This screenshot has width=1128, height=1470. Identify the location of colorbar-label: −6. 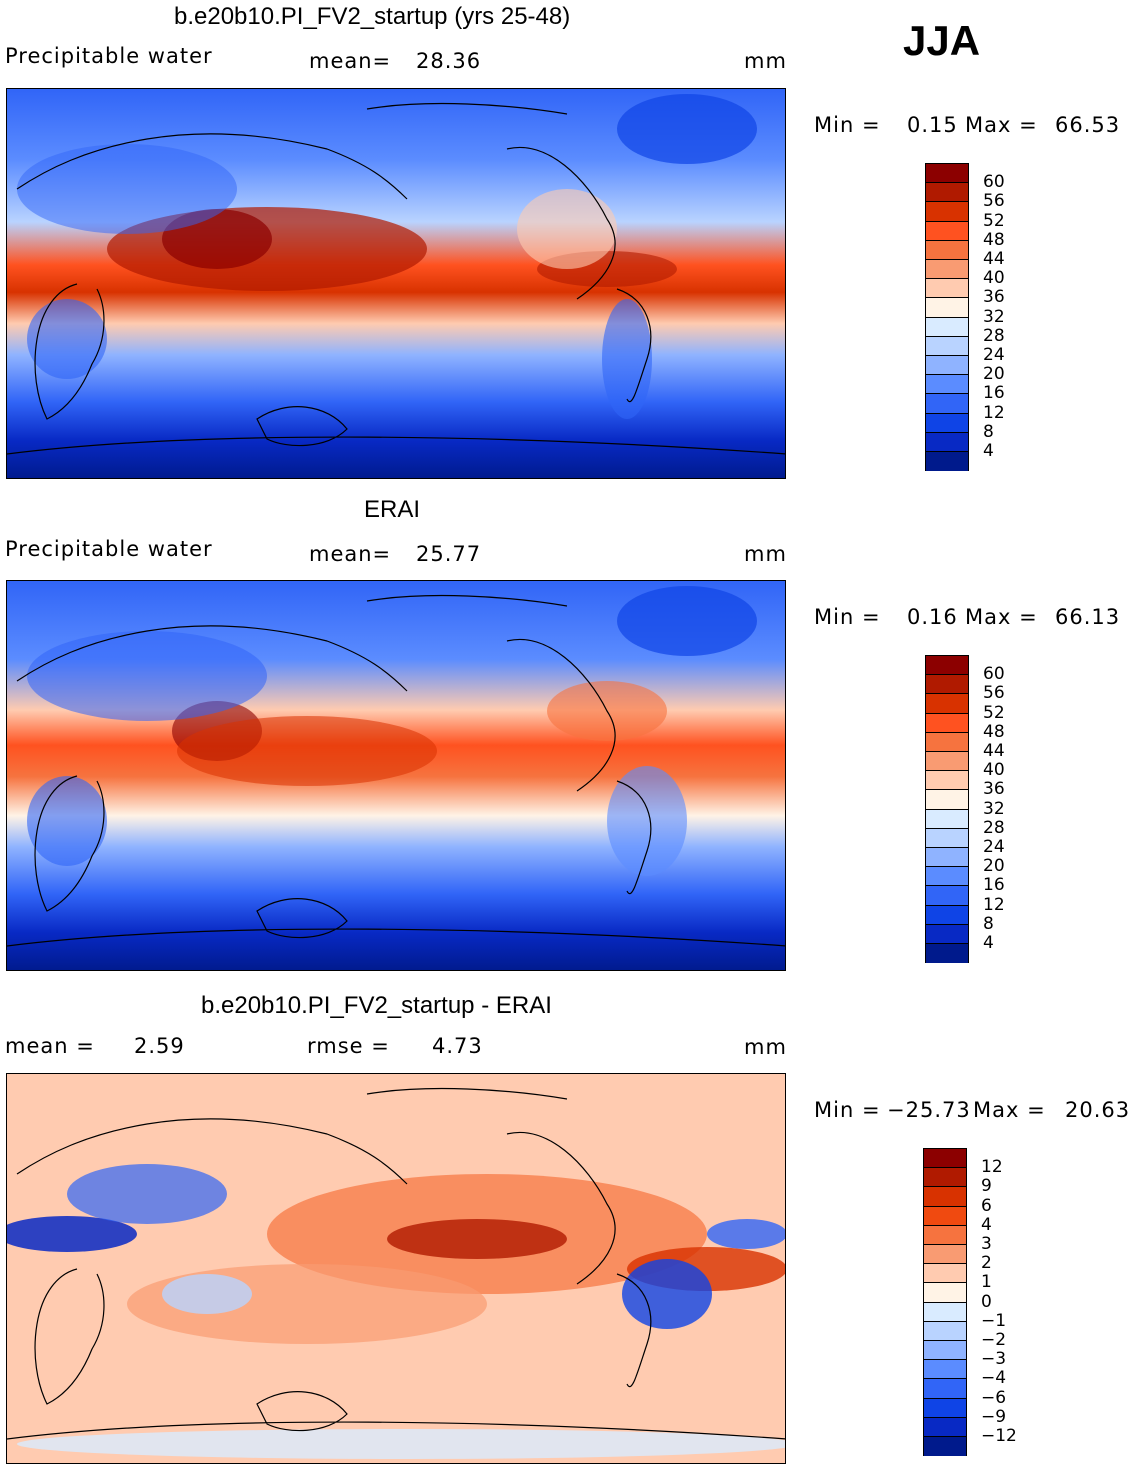
(994, 1397).